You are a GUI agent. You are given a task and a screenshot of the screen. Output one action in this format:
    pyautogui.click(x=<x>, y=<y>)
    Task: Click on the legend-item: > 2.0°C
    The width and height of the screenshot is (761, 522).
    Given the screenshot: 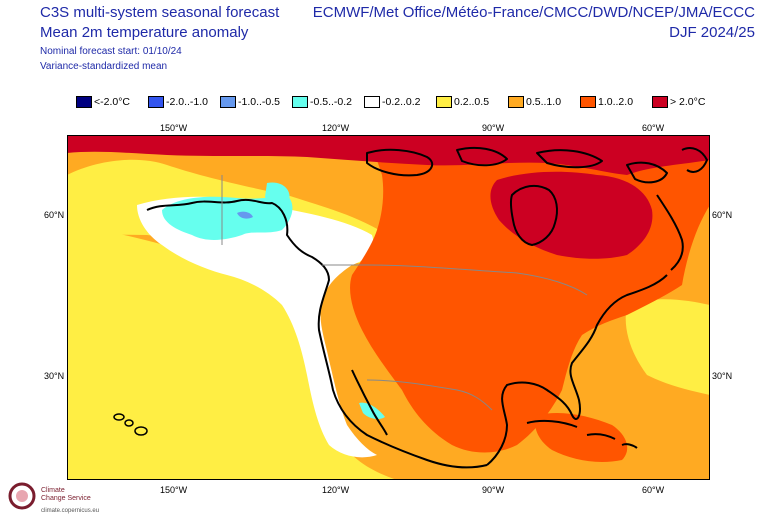 What is the action you would take?
    pyautogui.click(x=678, y=102)
    